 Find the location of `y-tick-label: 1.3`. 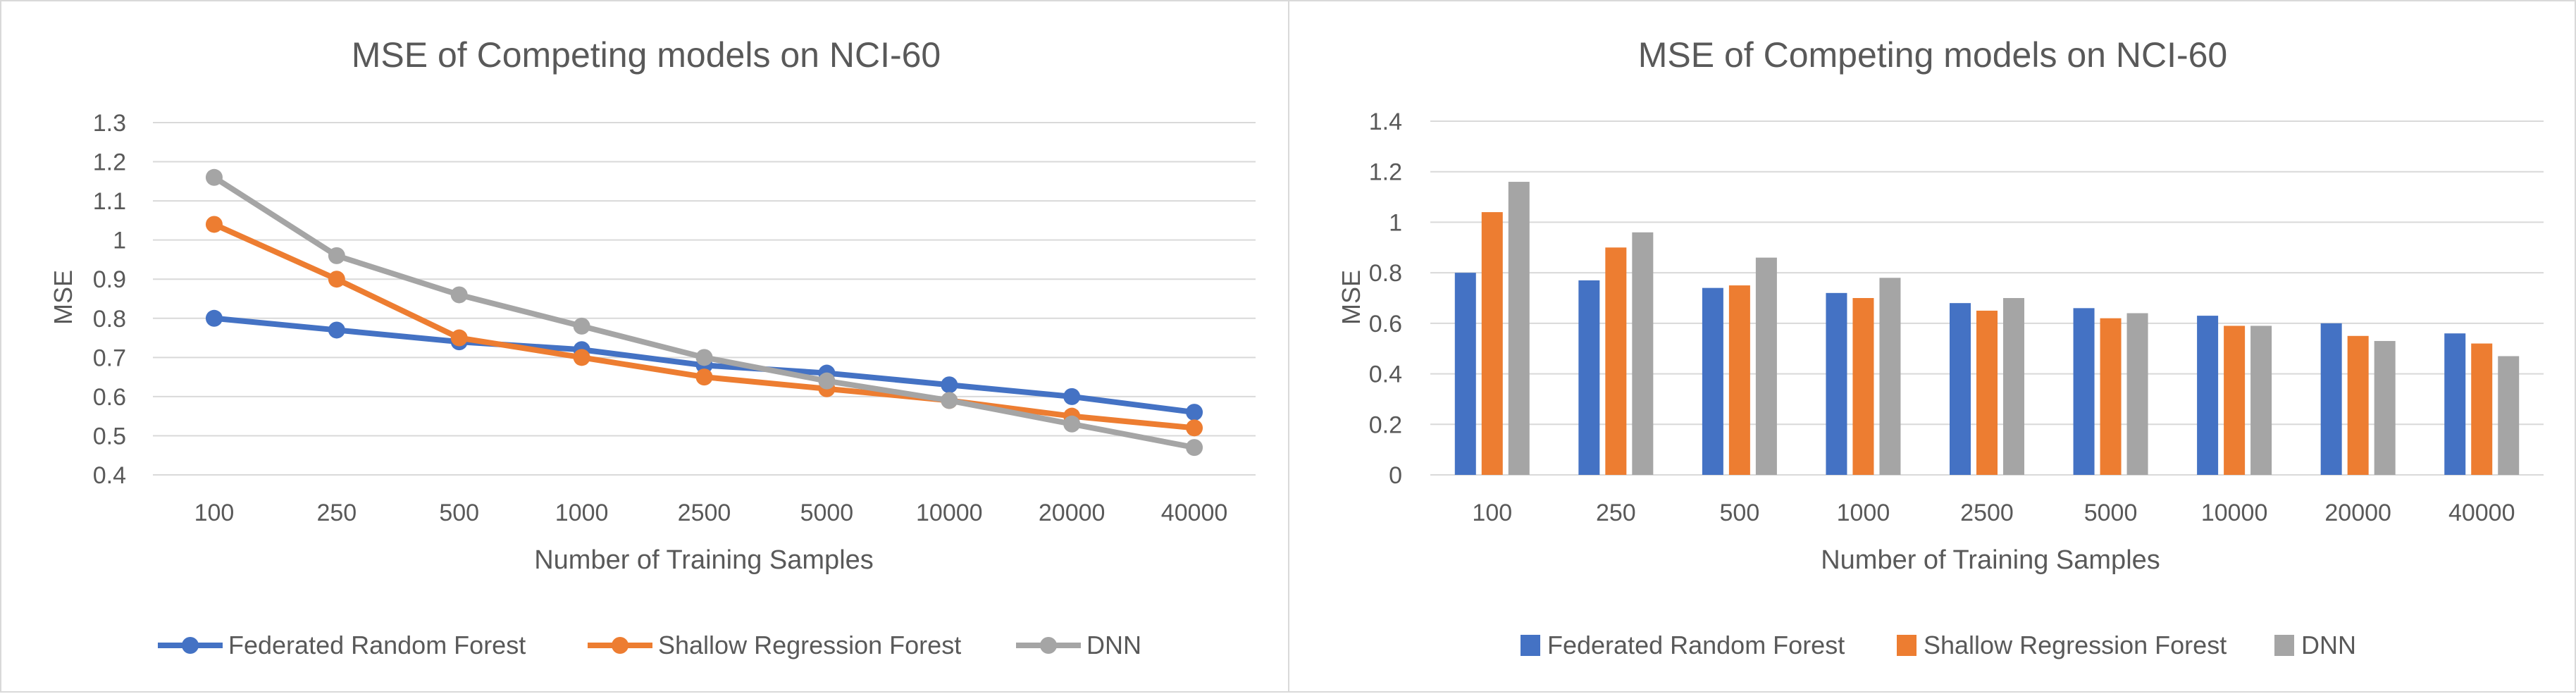

y-tick-label: 1.3 is located at coordinates (110, 123).